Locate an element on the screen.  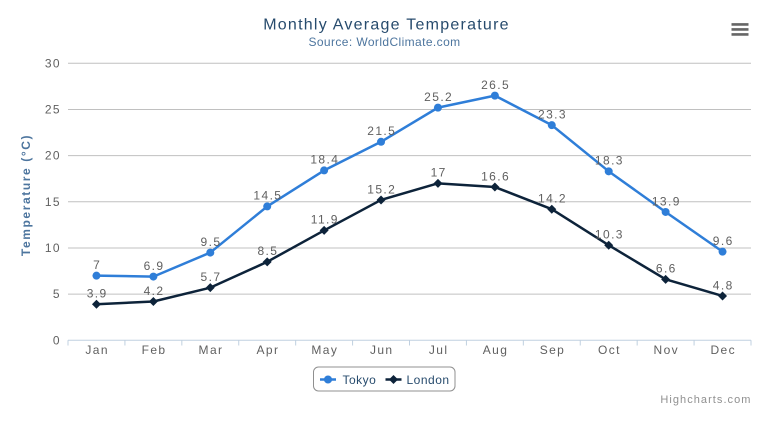
svg-text: 14.5 is located at coordinates (267, 196).